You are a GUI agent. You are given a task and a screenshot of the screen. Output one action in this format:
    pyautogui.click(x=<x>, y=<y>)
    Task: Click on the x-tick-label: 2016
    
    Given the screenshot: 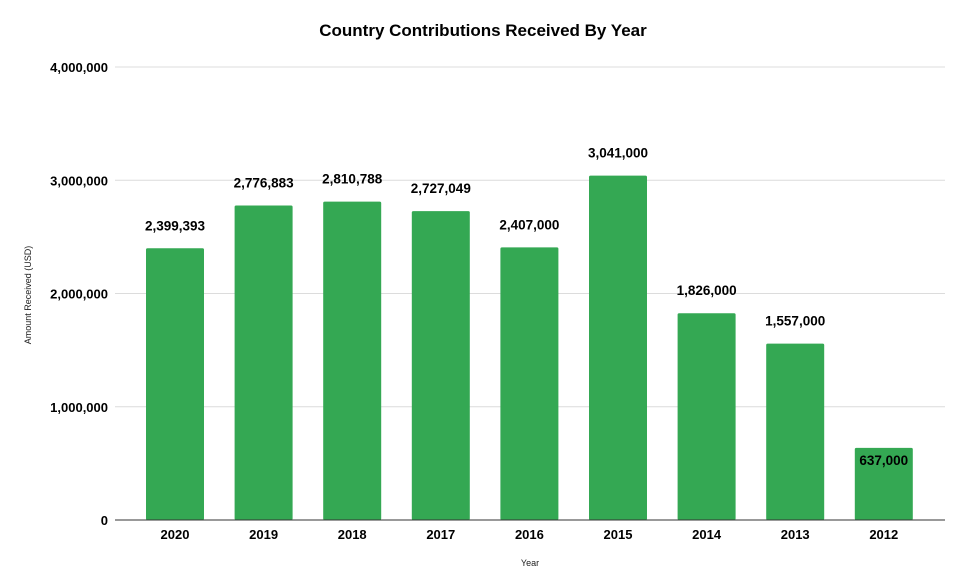 What is the action you would take?
    pyautogui.click(x=529, y=534)
    